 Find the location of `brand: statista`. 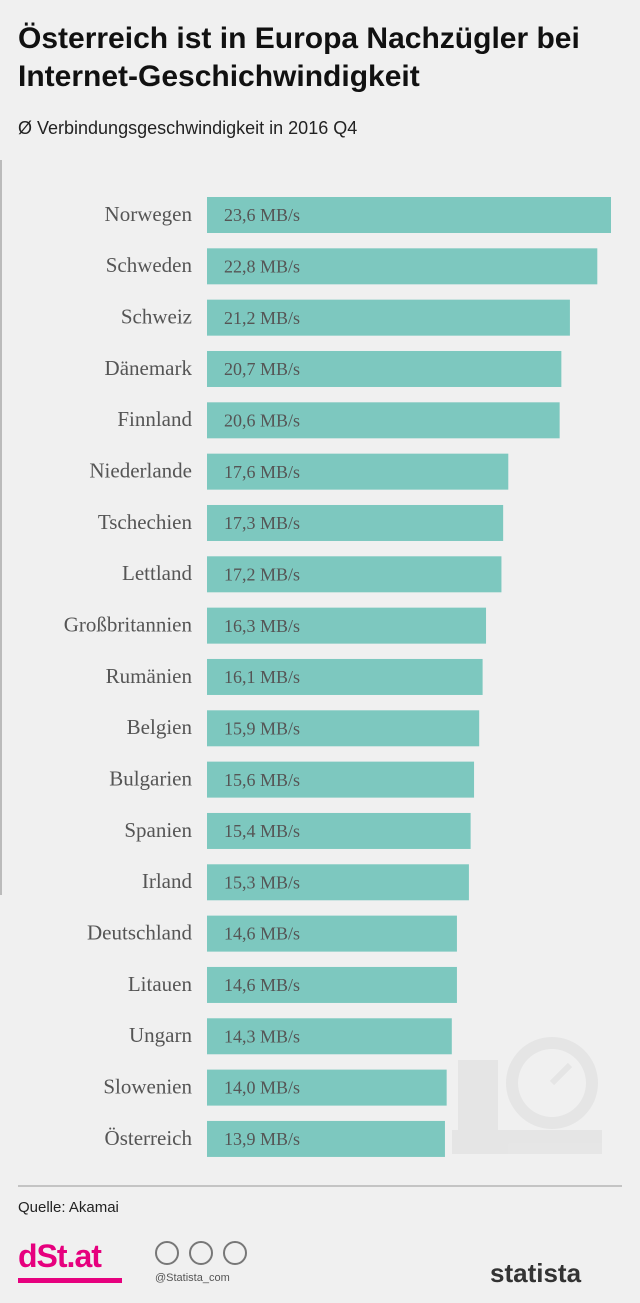

brand: statista is located at coordinates (536, 1273).